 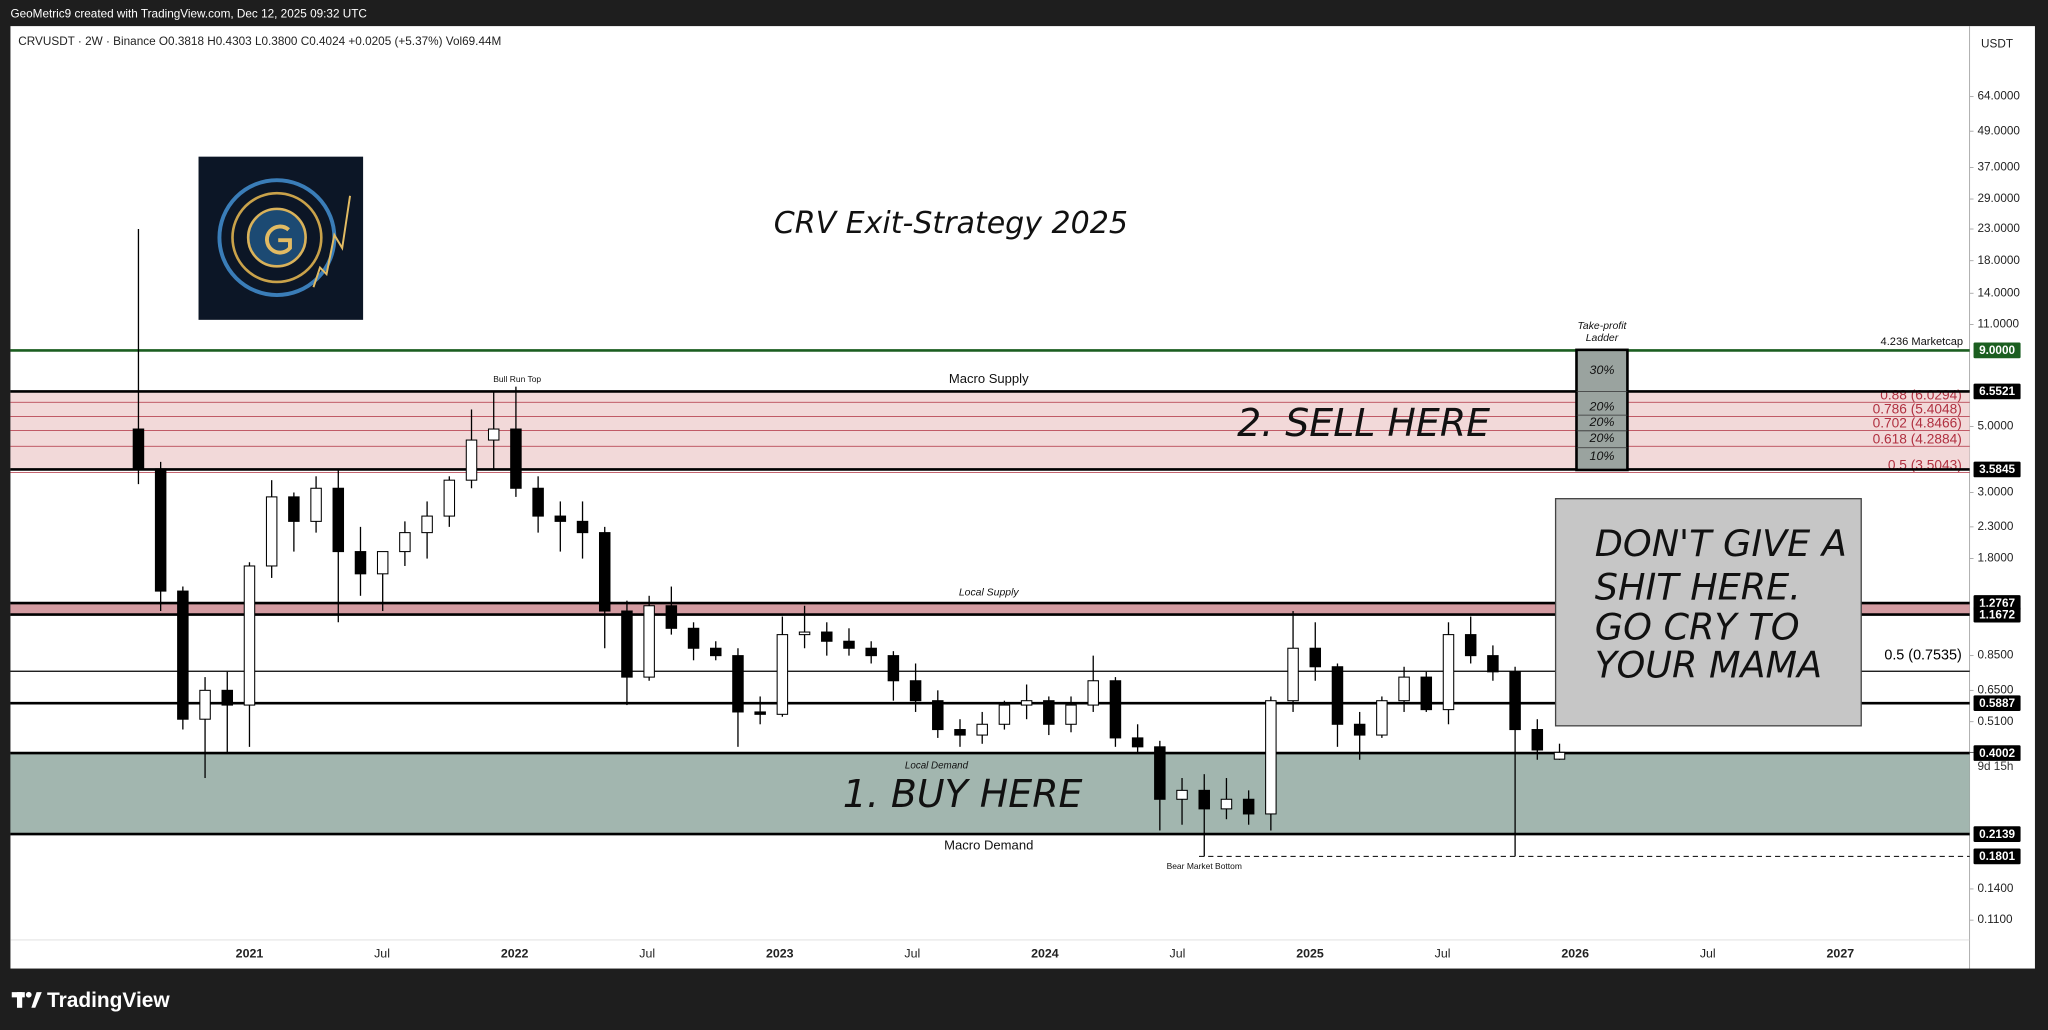 I want to click on ladder-box, so click(x=1602, y=410).